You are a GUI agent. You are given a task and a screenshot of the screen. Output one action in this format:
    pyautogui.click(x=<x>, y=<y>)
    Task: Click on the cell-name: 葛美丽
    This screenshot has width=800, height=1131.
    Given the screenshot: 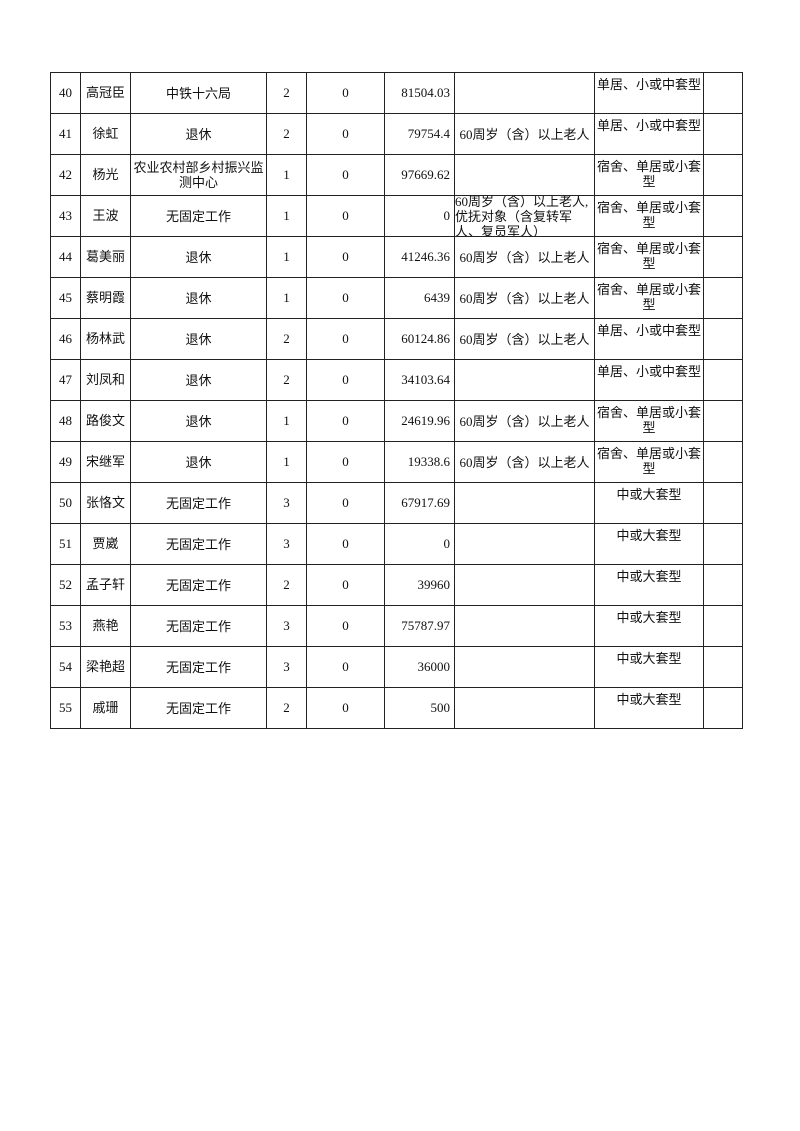 What is the action you would take?
    pyautogui.click(x=105, y=257)
    